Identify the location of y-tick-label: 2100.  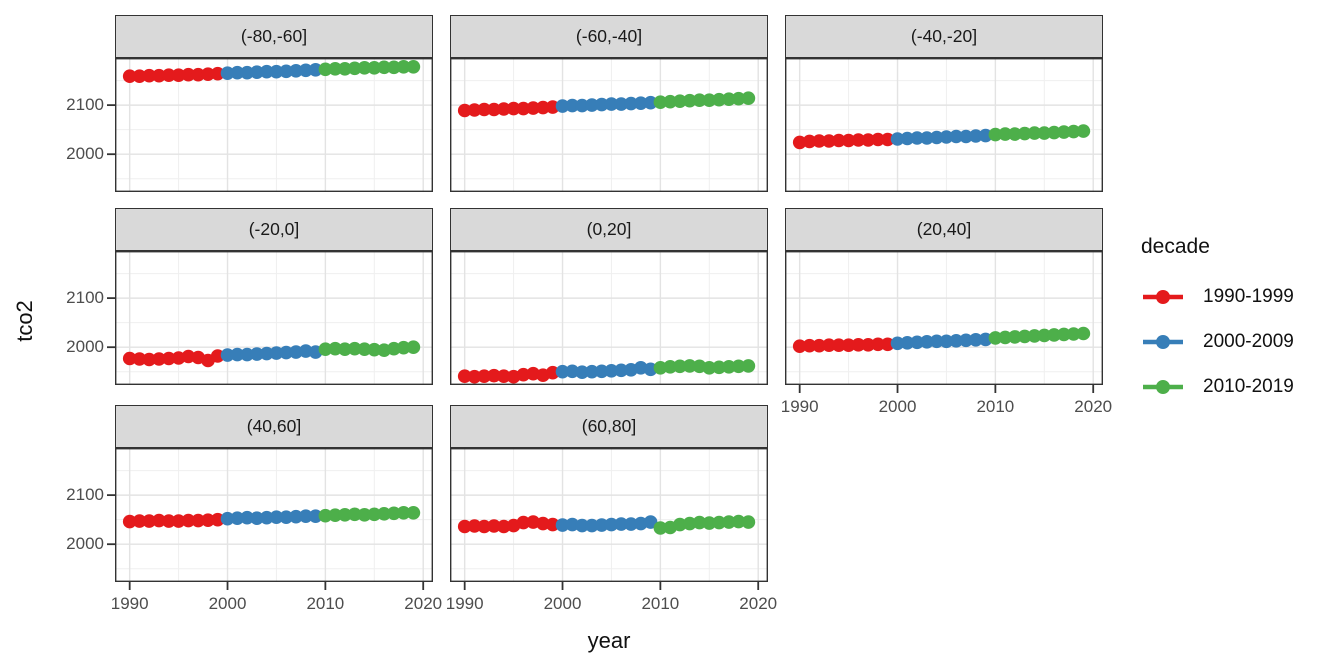
(85, 105).